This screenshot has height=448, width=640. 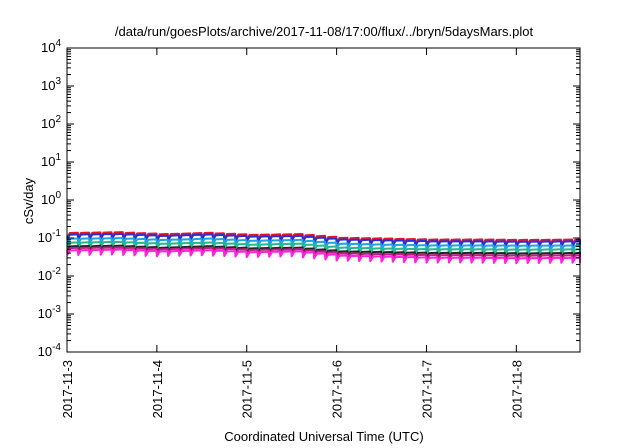 I want to click on y-tick-label: 10³, so click(x=51, y=84).